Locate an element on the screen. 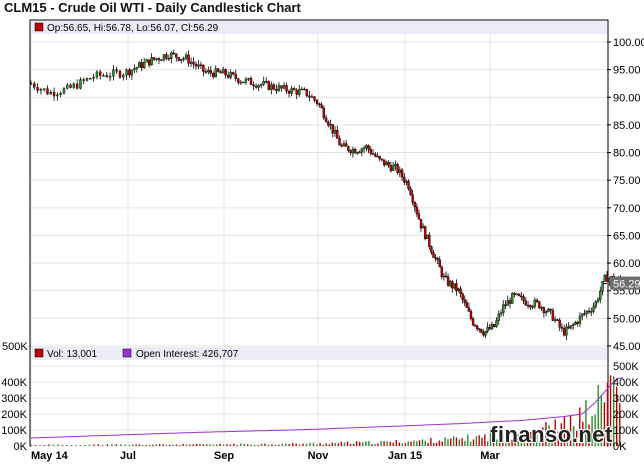 This screenshot has width=644, height=465. last-close-label: 56.29 is located at coordinates (627, 285).